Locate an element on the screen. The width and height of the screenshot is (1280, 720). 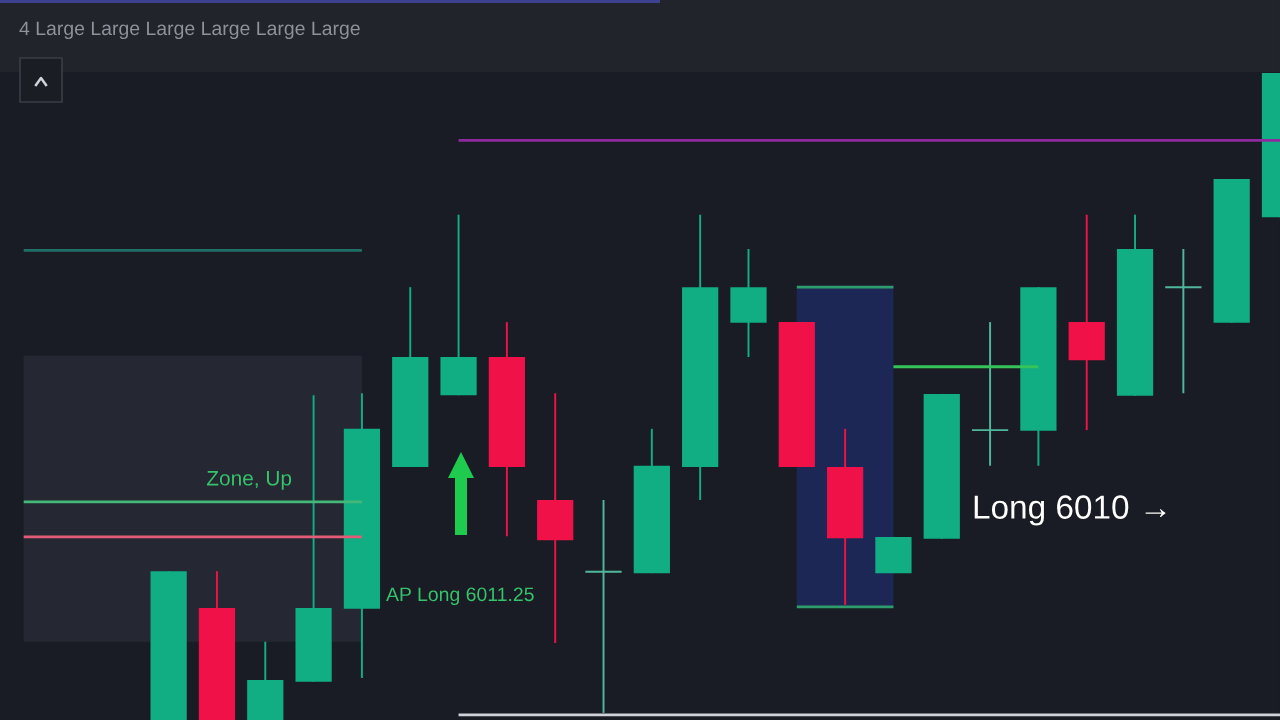
annotation: AP Long 6011.25 is located at coordinates (460, 596).